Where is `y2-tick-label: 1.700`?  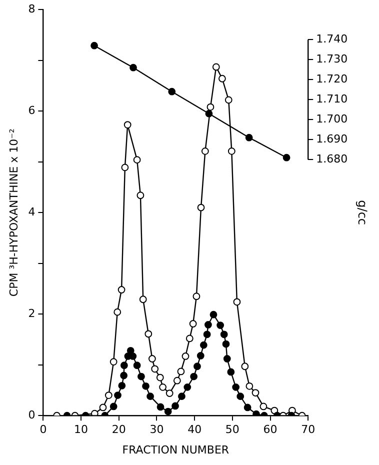 y2-tick-label: 1.700 is located at coordinates (332, 119).